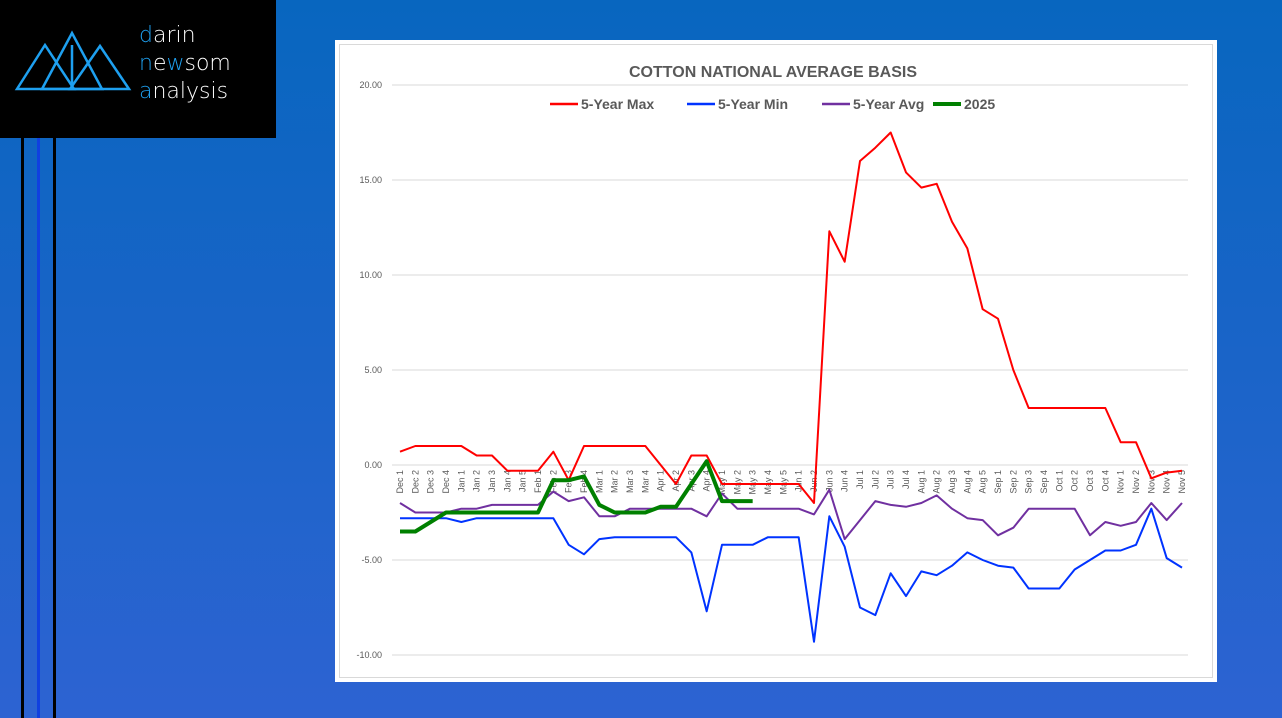 This screenshot has width=1282, height=718. What do you see at coordinates (1075, 481) in the screenshot?
I see `x-tick-label: Oct 2` at bounding box center [1075, 481].